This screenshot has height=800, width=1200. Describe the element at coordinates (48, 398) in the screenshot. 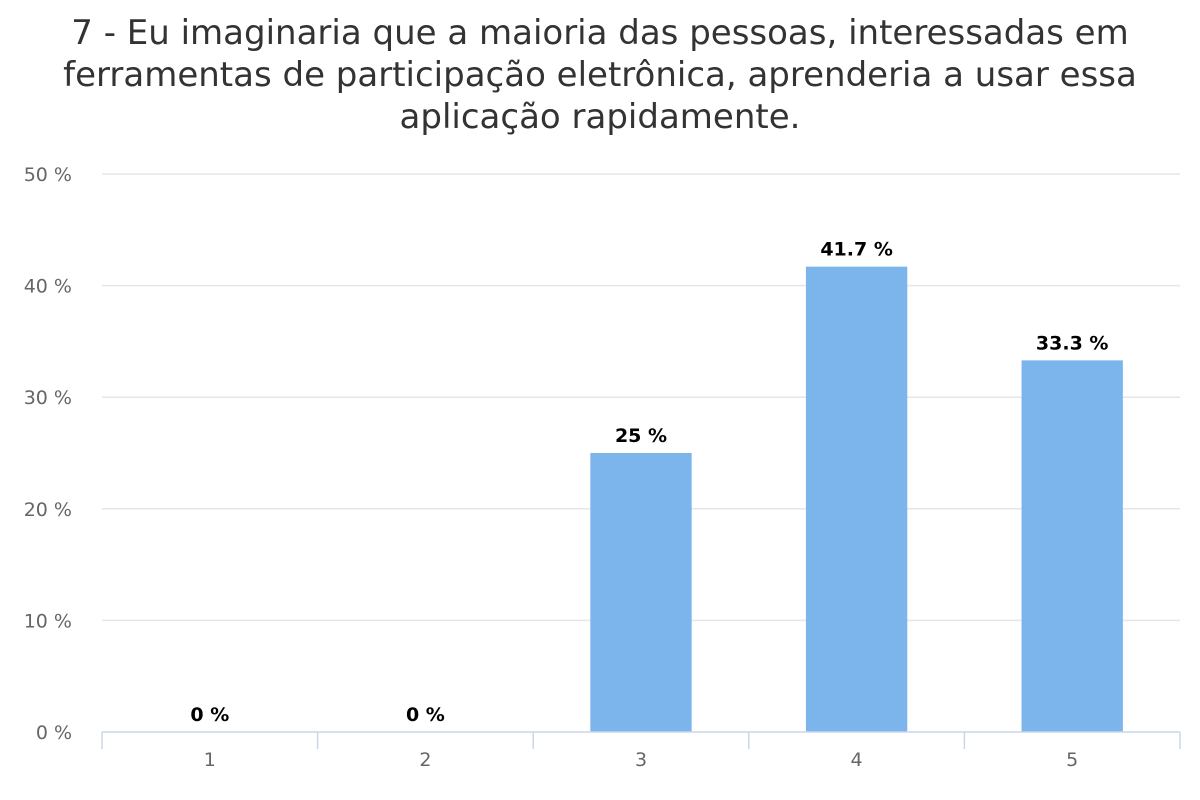

I see `y-tick-label: 30 %` at that location.